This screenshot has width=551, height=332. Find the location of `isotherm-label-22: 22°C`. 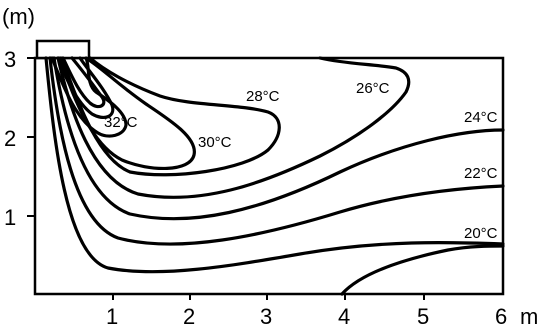

isotherm-label-22: 22°C is located at coordinates (481, 173).